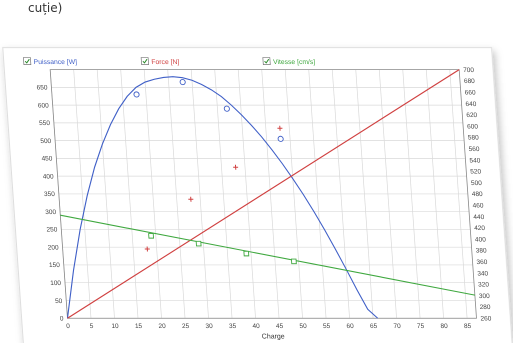 The image size is (513, 348). Describe the element at coordinates (45, 123) in the screenshot. I see `y-tick-label-left: 550` at that location.